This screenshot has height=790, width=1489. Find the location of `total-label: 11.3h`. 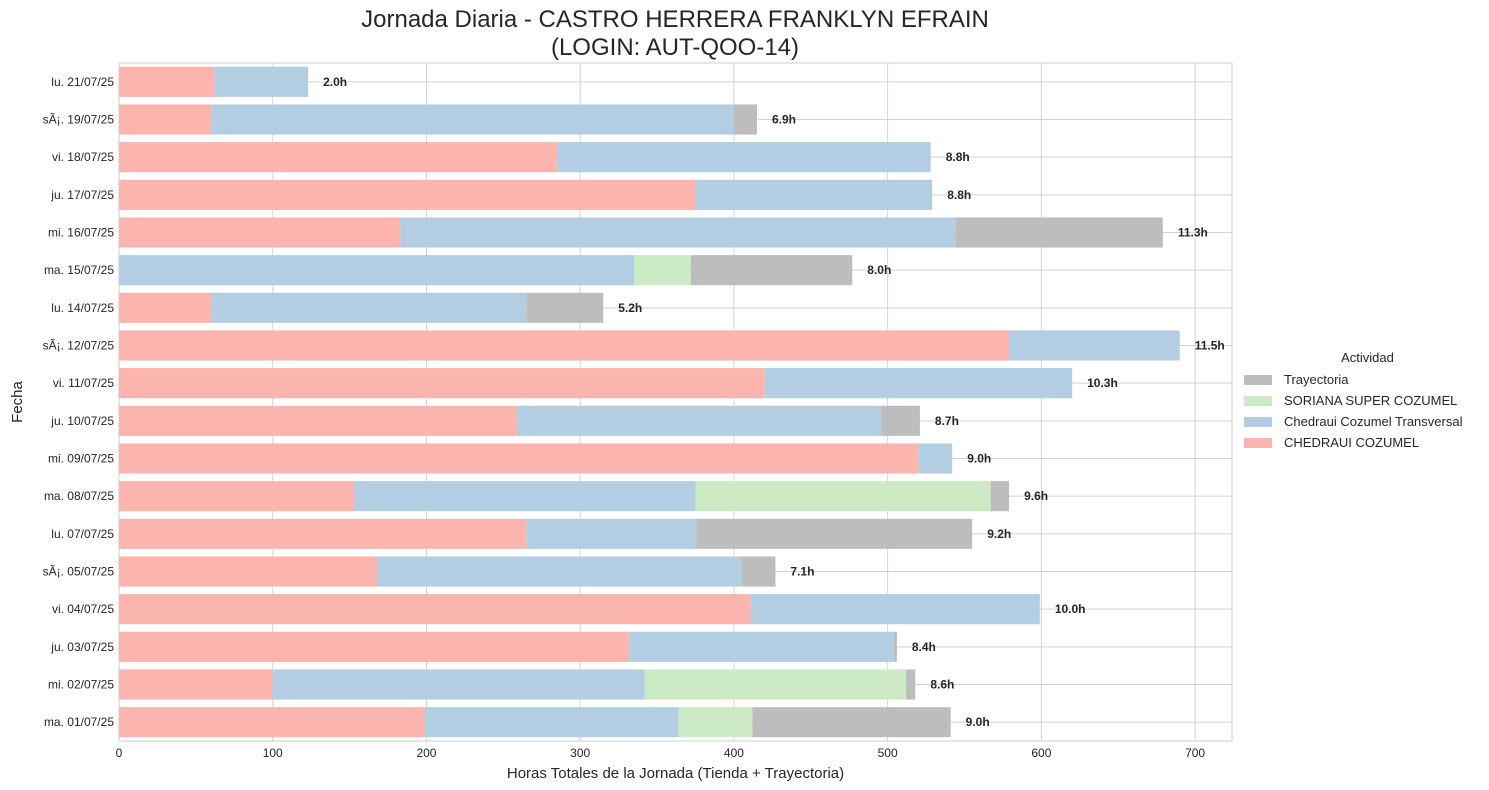

total-label: 11.3h is located at coordinates (1193, 233).